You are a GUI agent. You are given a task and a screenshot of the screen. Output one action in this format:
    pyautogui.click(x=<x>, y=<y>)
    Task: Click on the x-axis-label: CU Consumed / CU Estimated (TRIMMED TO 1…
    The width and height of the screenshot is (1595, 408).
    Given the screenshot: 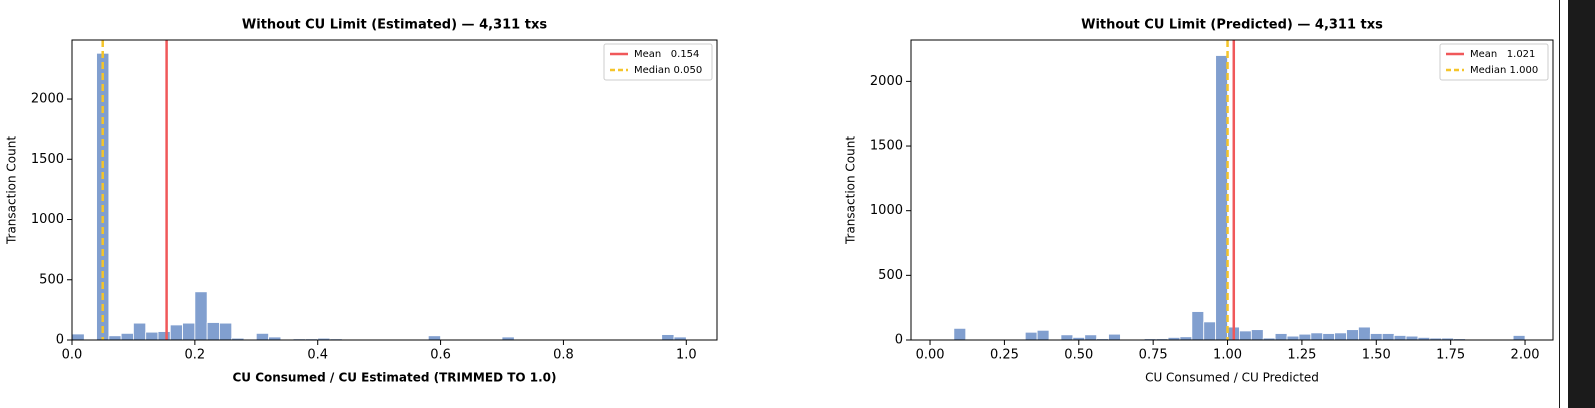 What is the action you would take?
    pyautogui.click(x=394, y=378)
    